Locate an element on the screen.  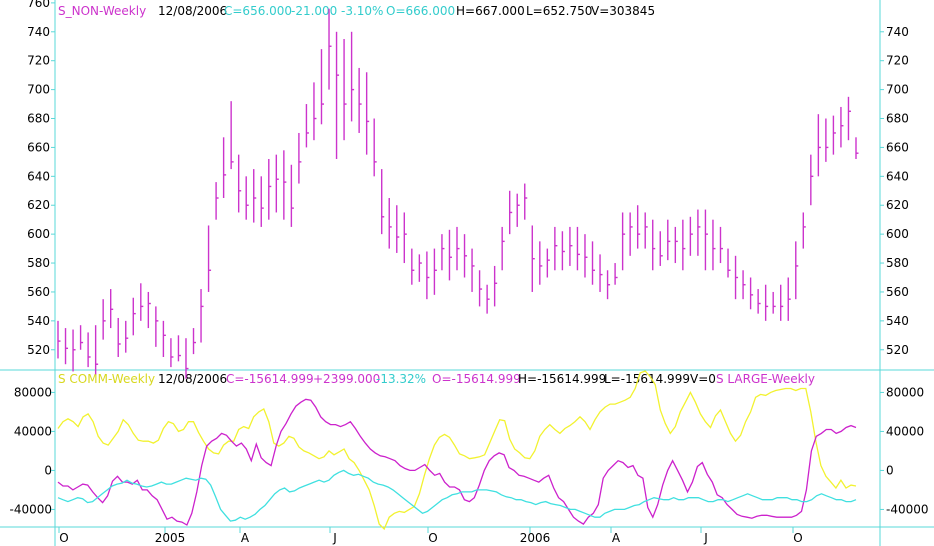
y-tick-left: 660 is located at coordinates (38, 147).